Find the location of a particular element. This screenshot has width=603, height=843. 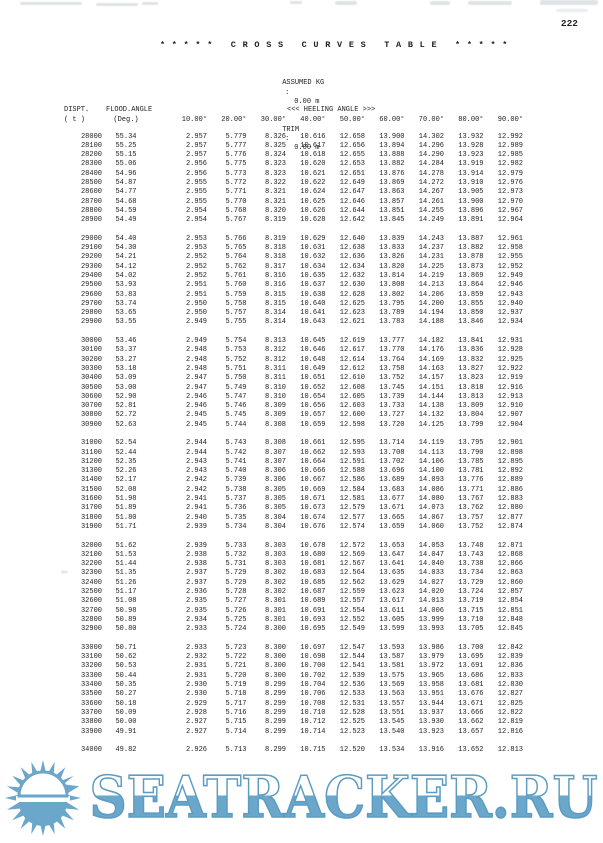

kn-value-cell: 13.802 is located at coordinates (392, 294).